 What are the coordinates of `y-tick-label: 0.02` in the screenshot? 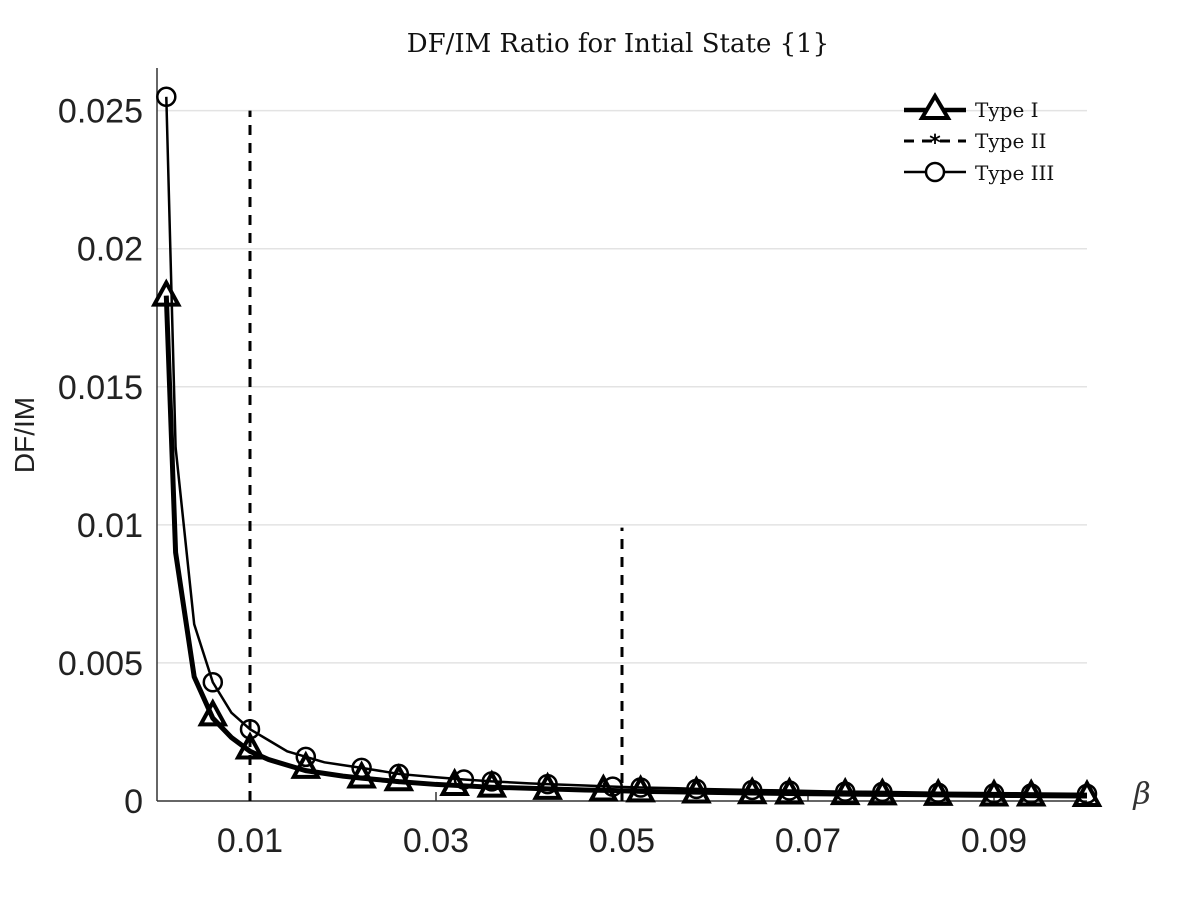 It's located at (110, 250).